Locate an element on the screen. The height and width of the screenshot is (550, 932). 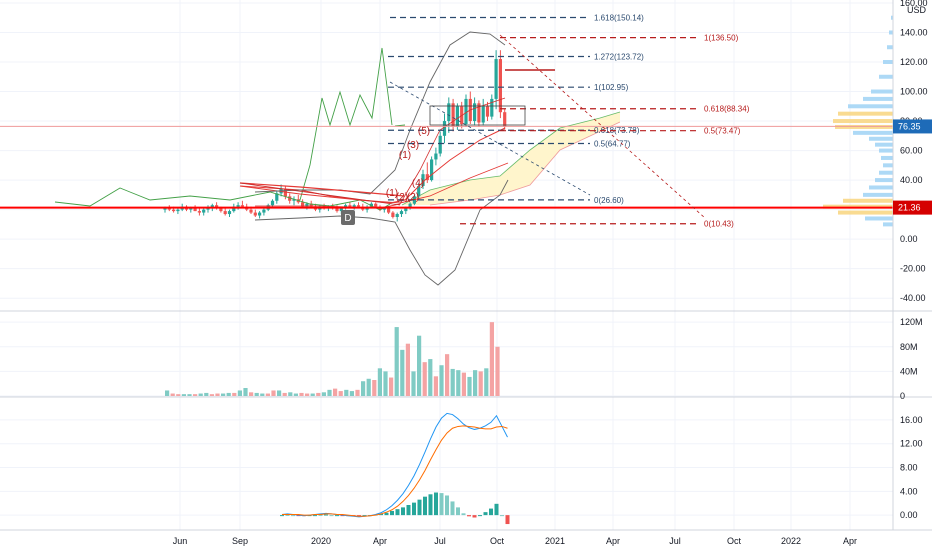
ichimoku-cloud is located at coordinates (511, 158).